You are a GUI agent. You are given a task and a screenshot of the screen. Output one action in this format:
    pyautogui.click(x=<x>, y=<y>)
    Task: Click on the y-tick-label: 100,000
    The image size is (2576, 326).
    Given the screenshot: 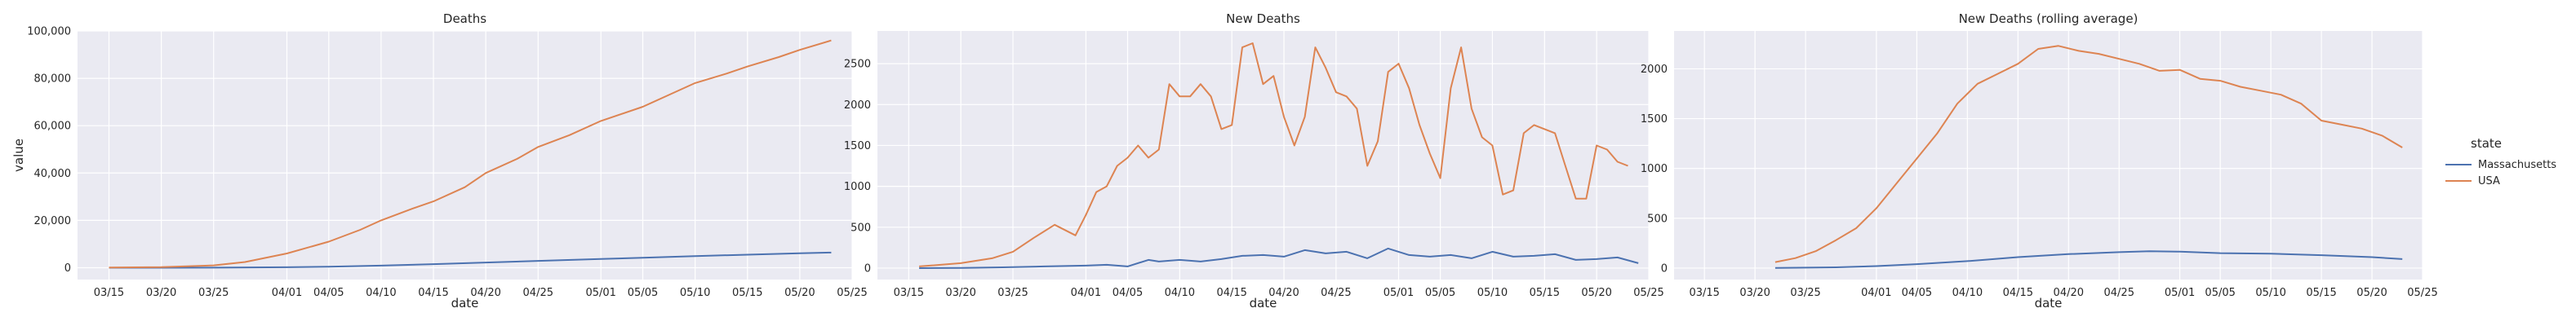 What is the action you would take?
    pyautogui.click(x=49, y=32)
    